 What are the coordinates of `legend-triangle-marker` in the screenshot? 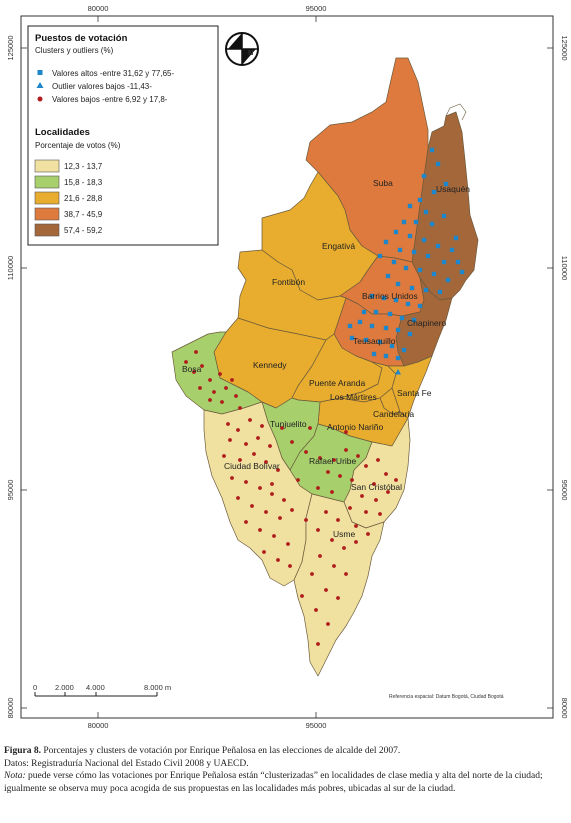 It's located at (40, 85).